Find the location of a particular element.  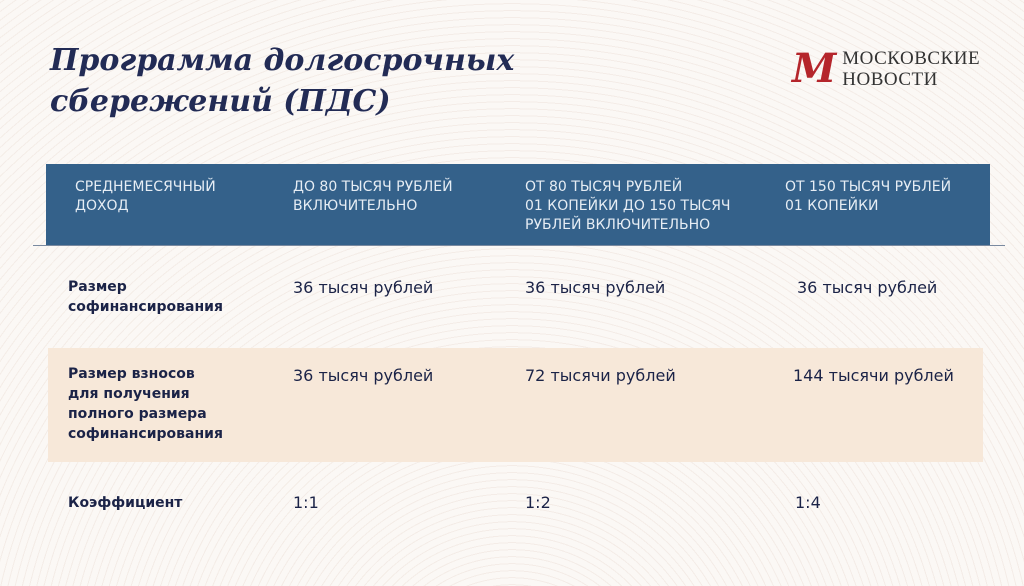

divider is located at coordinates (519, 245).